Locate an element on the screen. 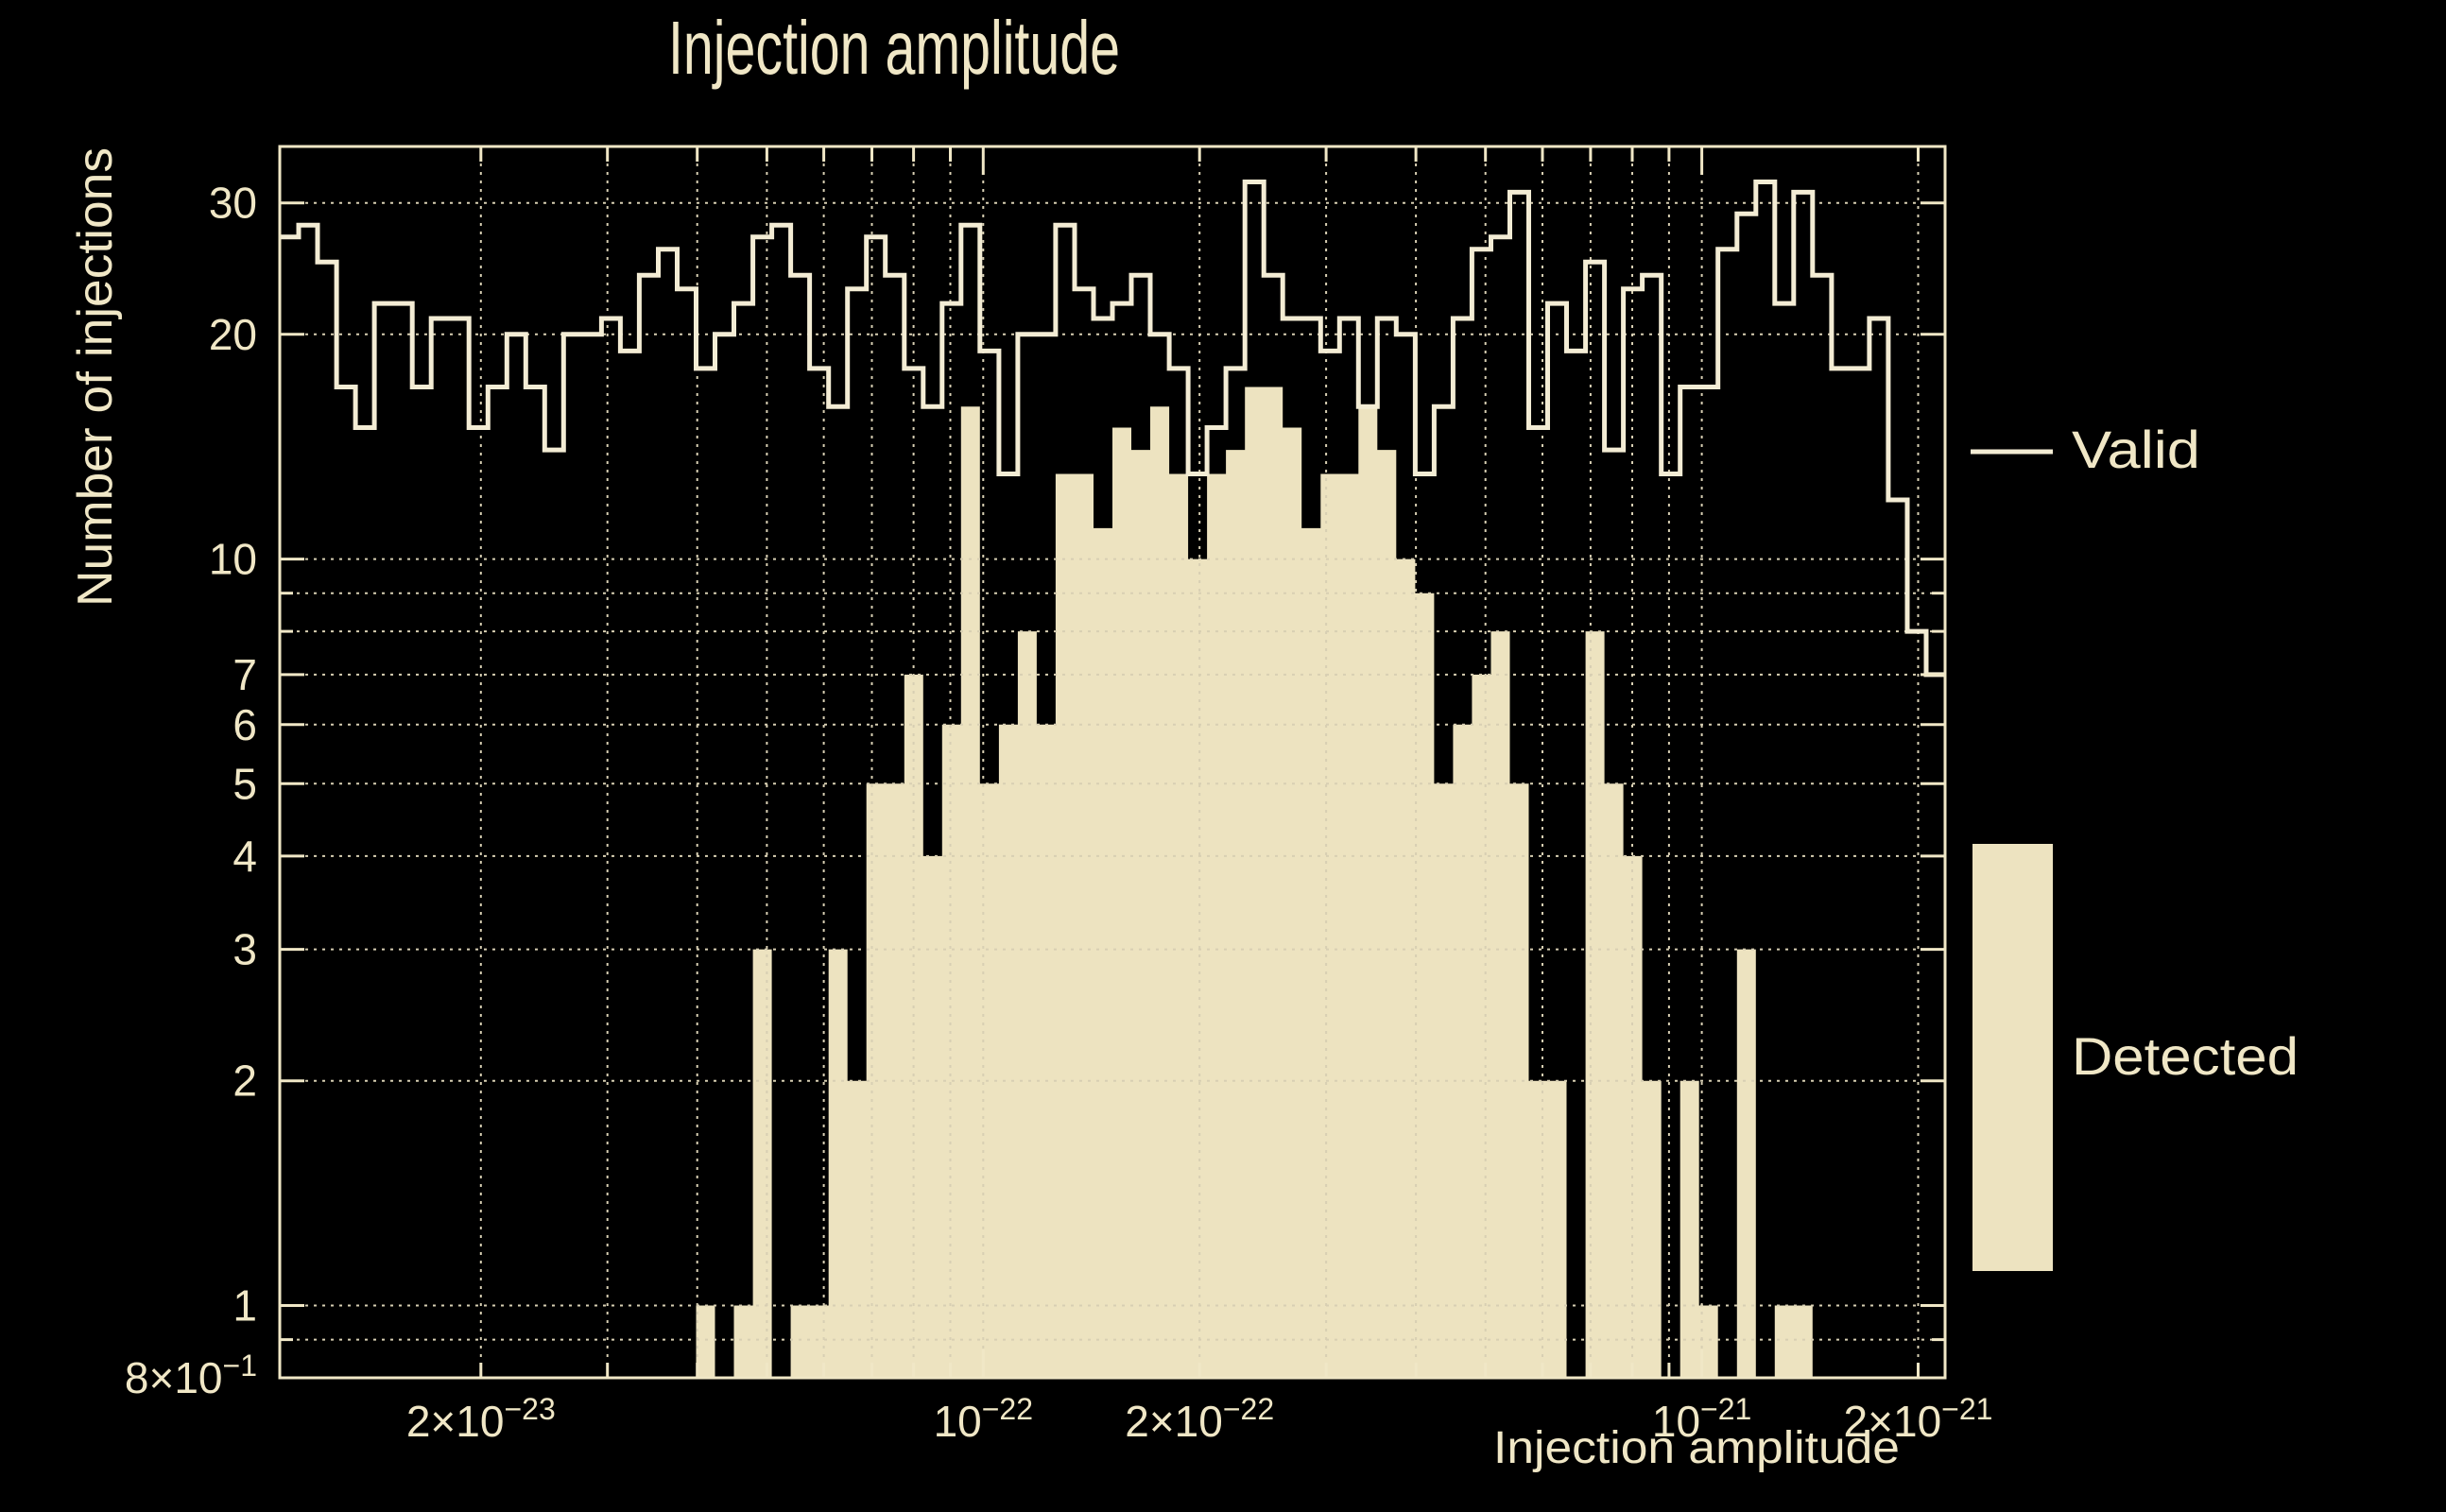 Image resolution: width=2446 pixels, height=1512 pixels. y-tick-label: 5 is located at coordinates (245, 783).